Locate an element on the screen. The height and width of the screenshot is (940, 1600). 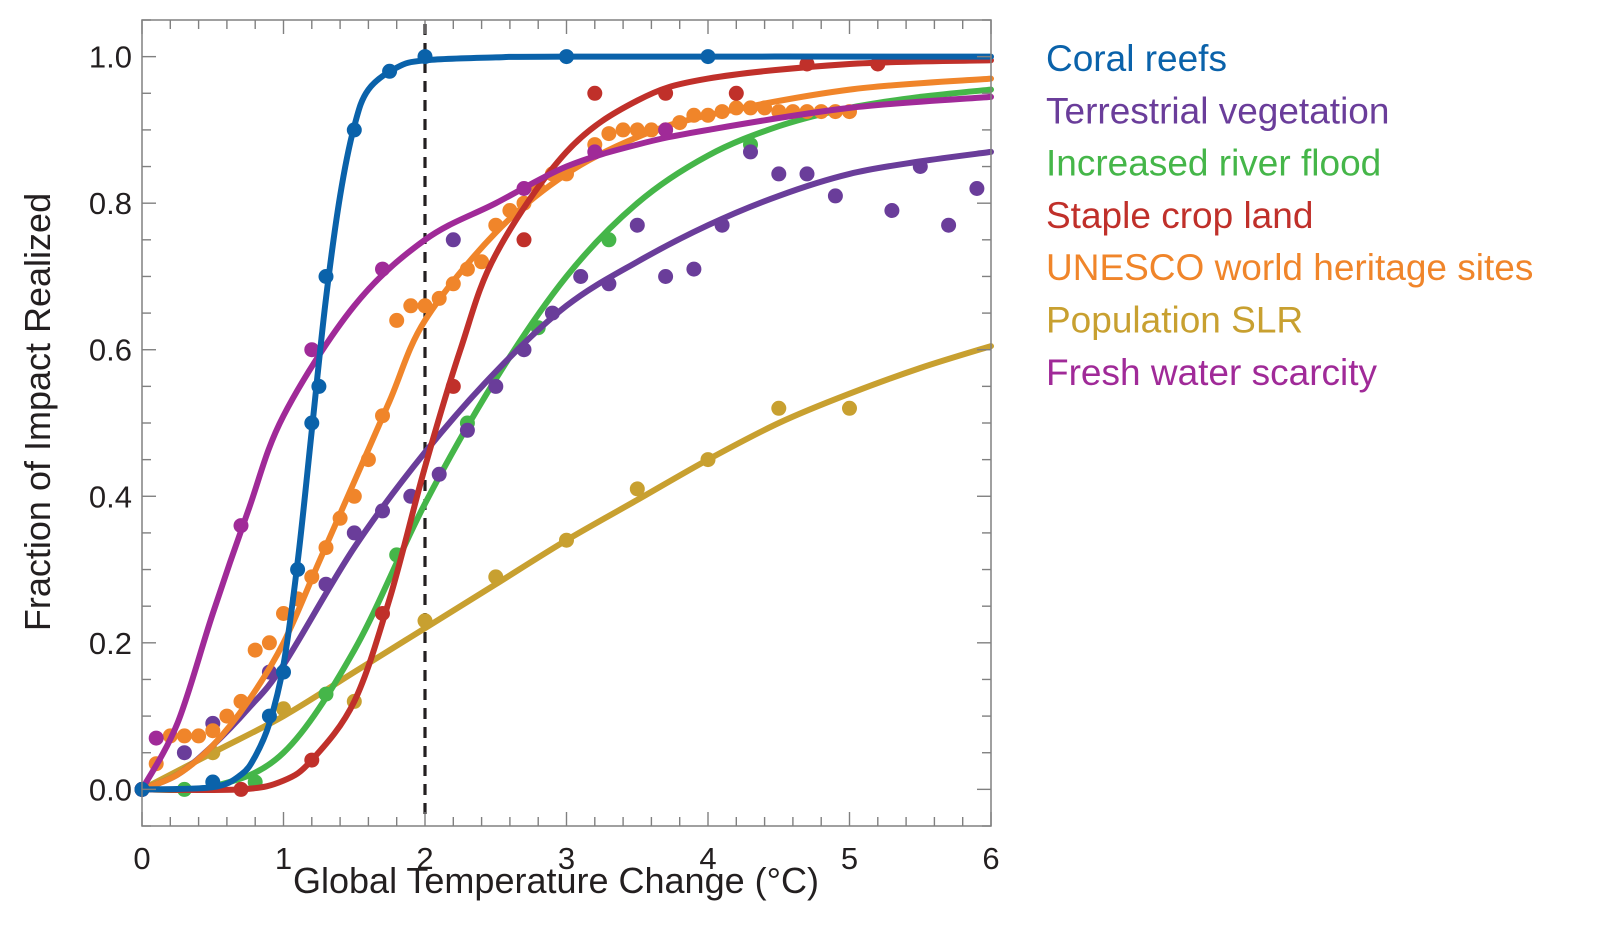
y-tick-label: 0.4 is located at coordinates (110, 496).